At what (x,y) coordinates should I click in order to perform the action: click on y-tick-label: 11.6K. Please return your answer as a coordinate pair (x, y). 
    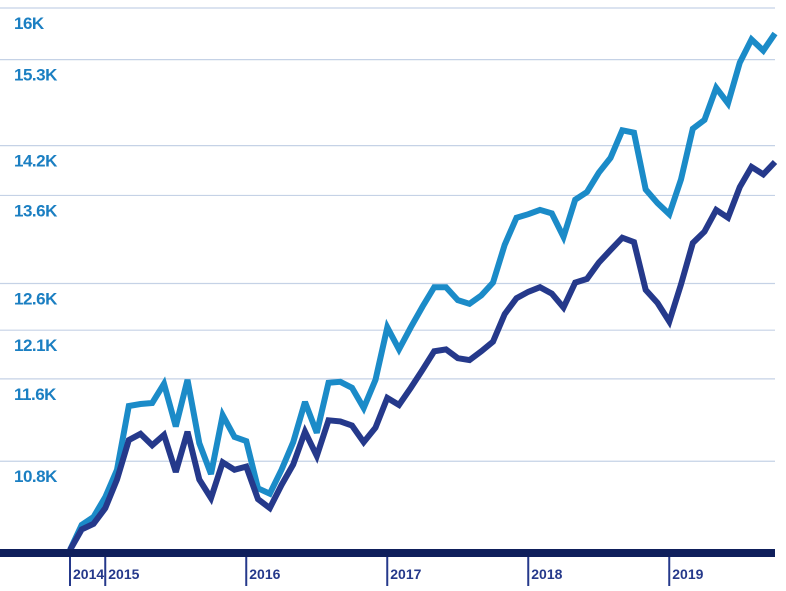
    Looking at the image, I should click on (35, 394).